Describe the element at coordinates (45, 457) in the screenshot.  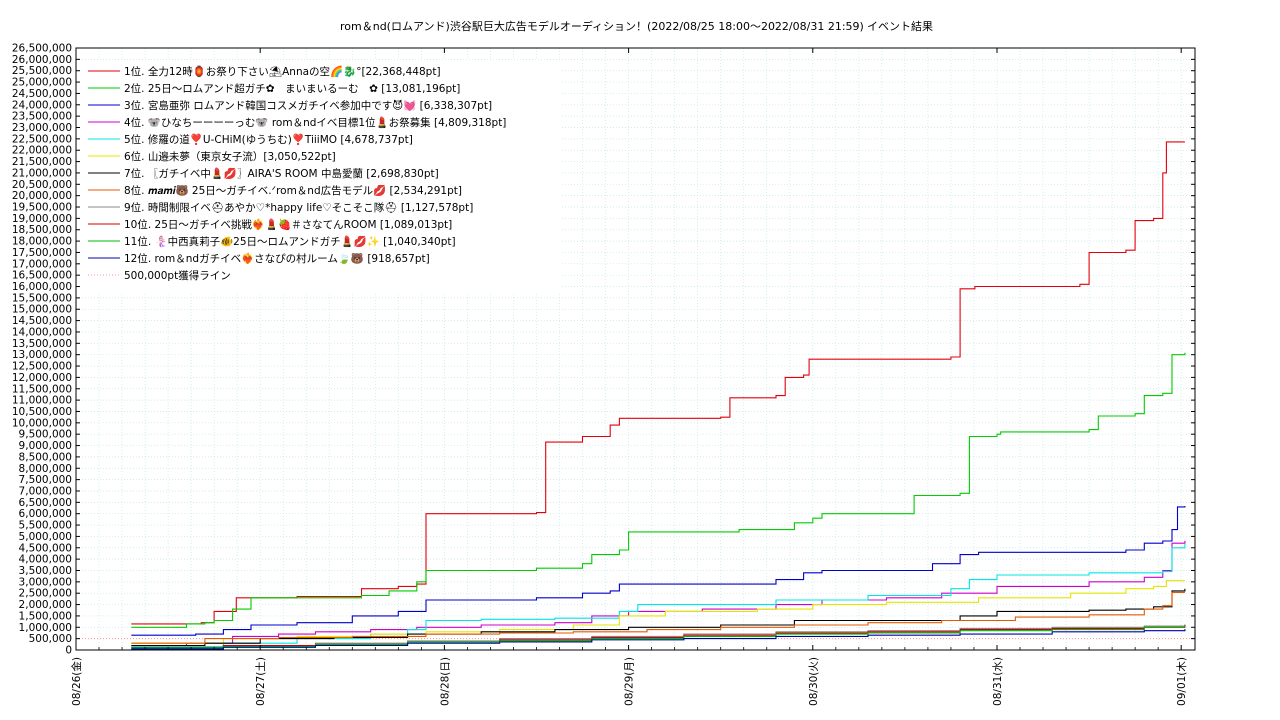
I see `y-tick-label: 8,500,000` at that location.